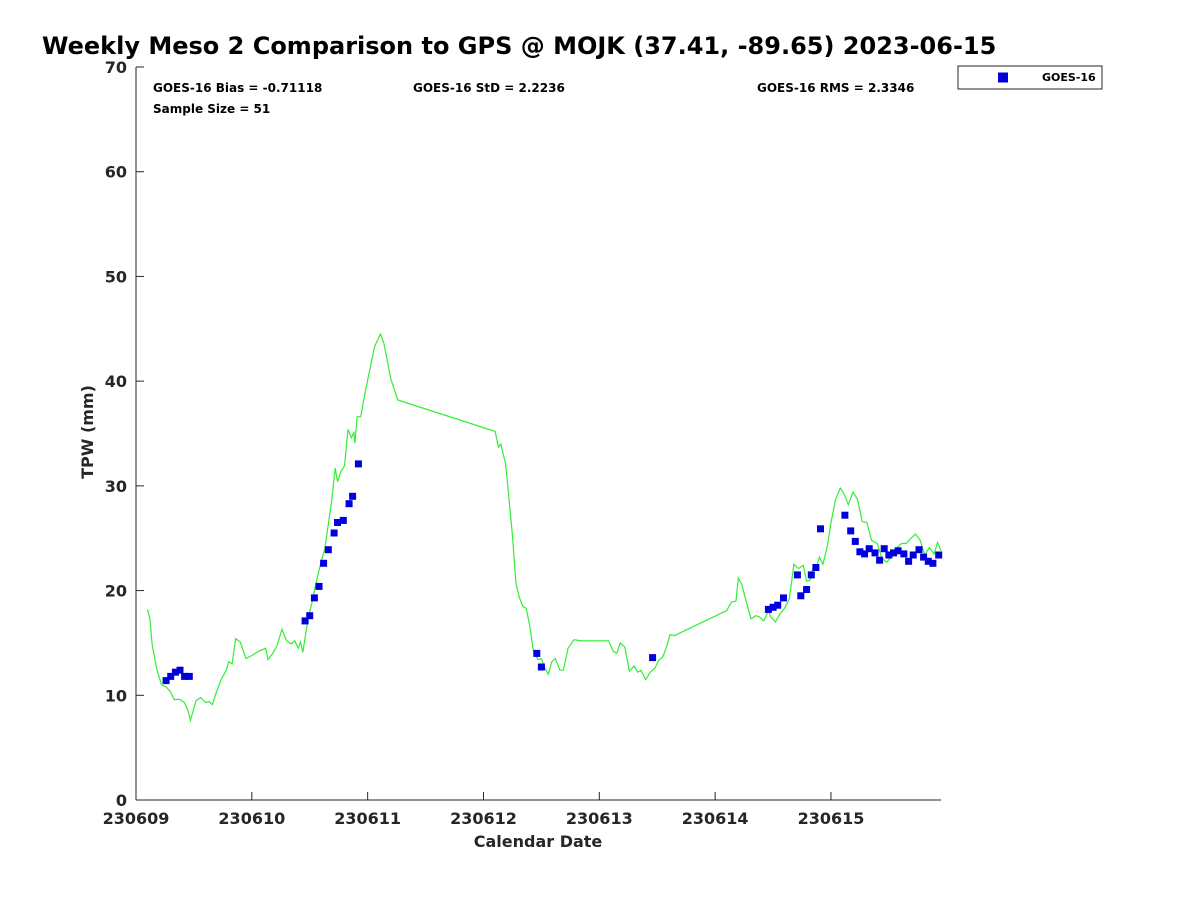  What do you see at coordinates (116, 172) in the screenshot?
I see `y-tick-label: 60` at bounding box center [116, 172].